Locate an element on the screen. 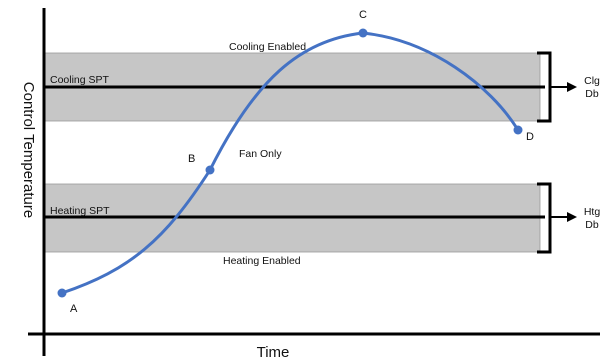  point-a-marker is located at coordinates (62, 293).